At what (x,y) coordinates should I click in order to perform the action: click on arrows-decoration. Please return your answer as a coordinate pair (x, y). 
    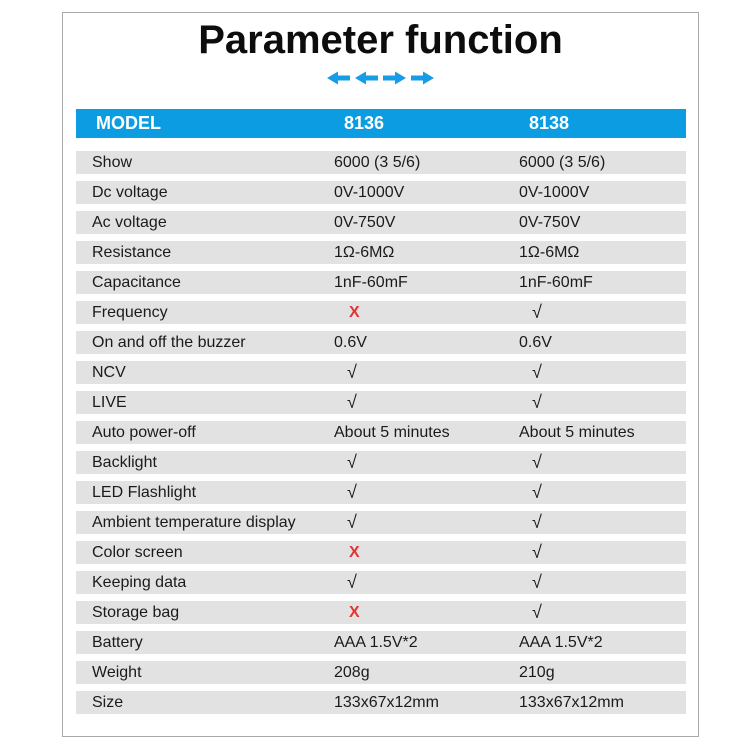
    Looking at the image, I should click on (380, 78).